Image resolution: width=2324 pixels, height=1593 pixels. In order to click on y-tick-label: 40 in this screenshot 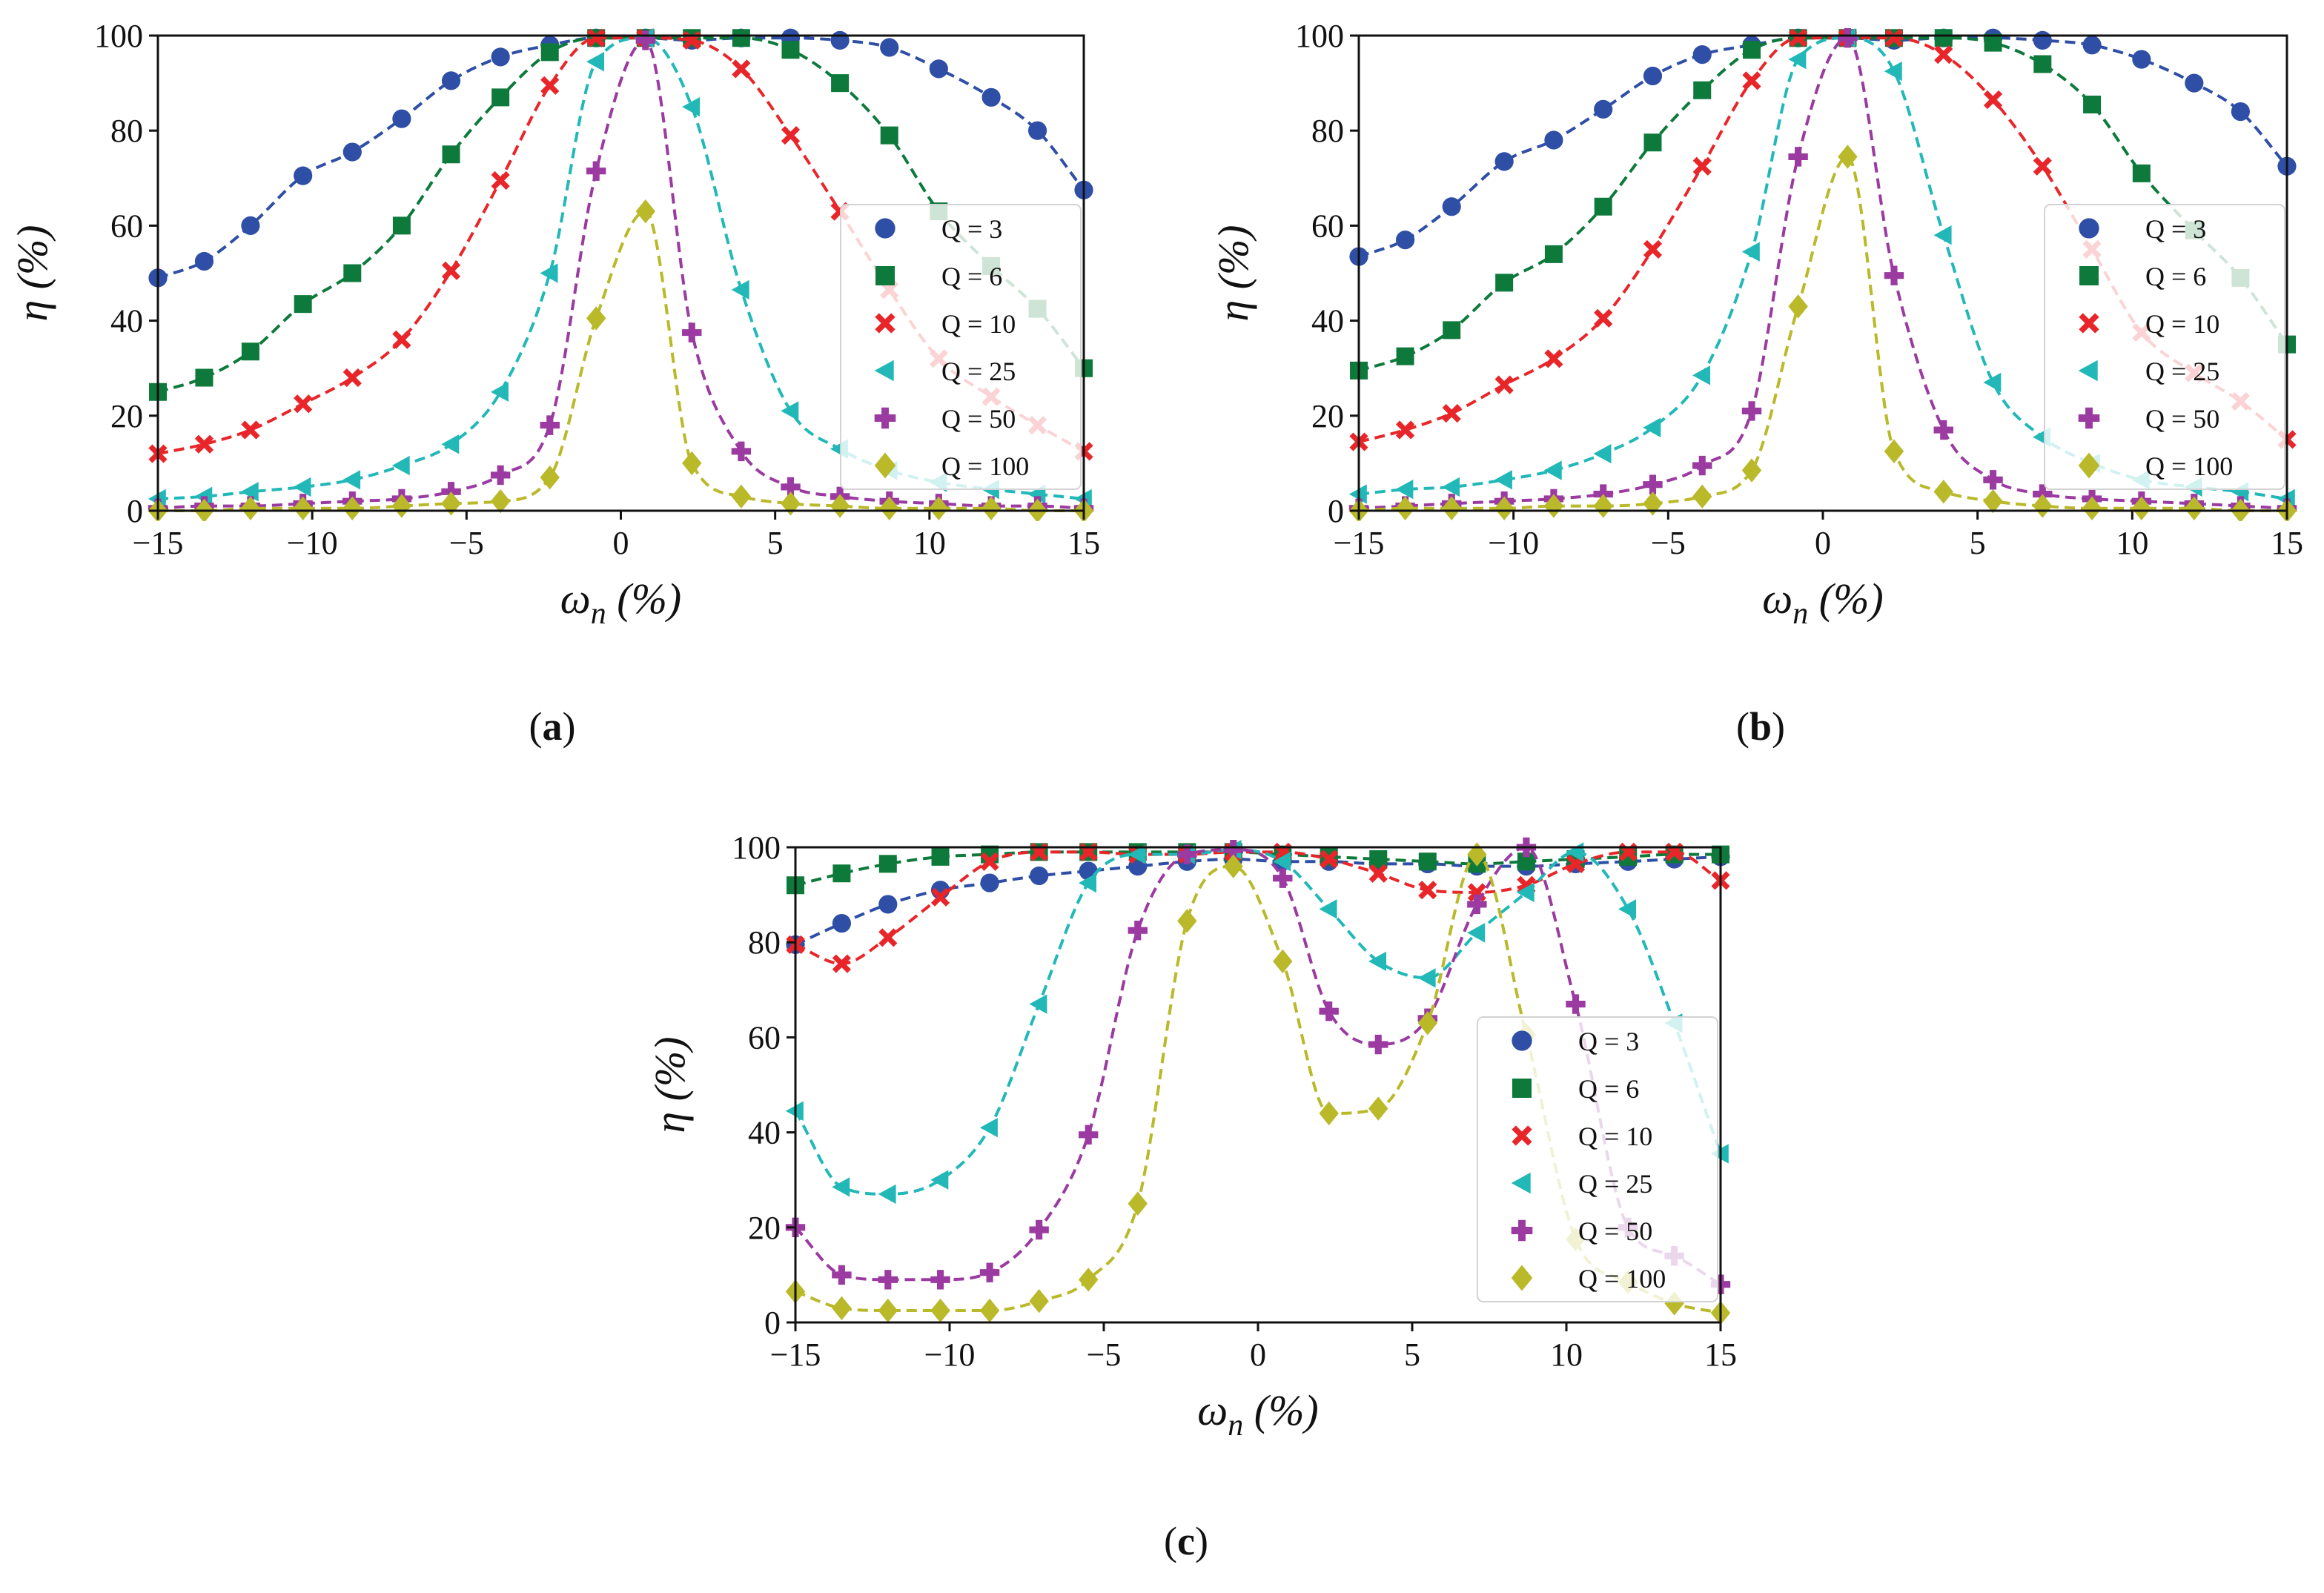, I will do `click(1327, 321)`.